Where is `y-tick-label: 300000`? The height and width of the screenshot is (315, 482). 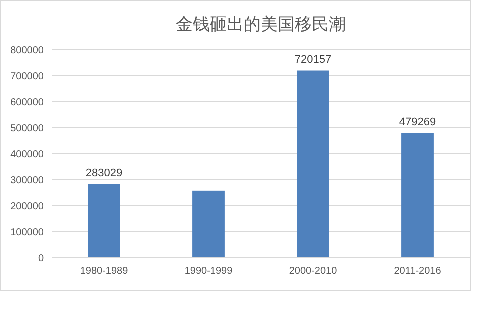 y-tick-label: 300000 is located at coordinates (27, 181).